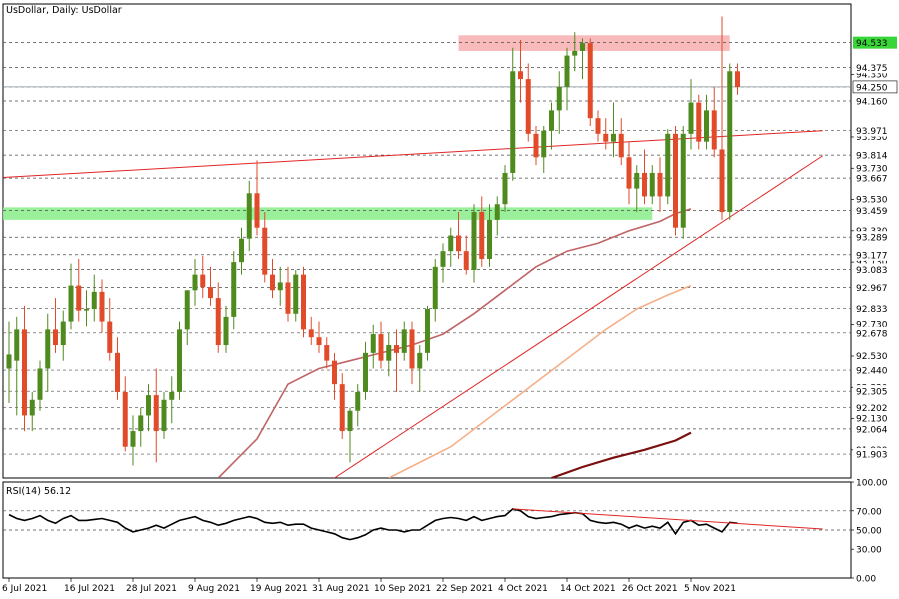 This screenshot has height=599, width=899. Describe the element at coordinates (38, 491) in the screenshot. I see `rsi-title: RSI(14) 56.12` at that location.